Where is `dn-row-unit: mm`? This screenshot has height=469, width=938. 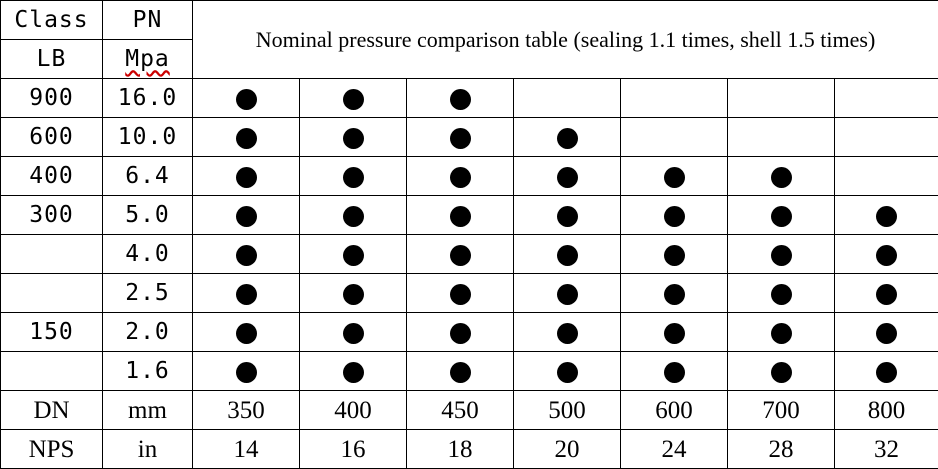 dn-row-unit: mm is located at coordinates (148, 410).